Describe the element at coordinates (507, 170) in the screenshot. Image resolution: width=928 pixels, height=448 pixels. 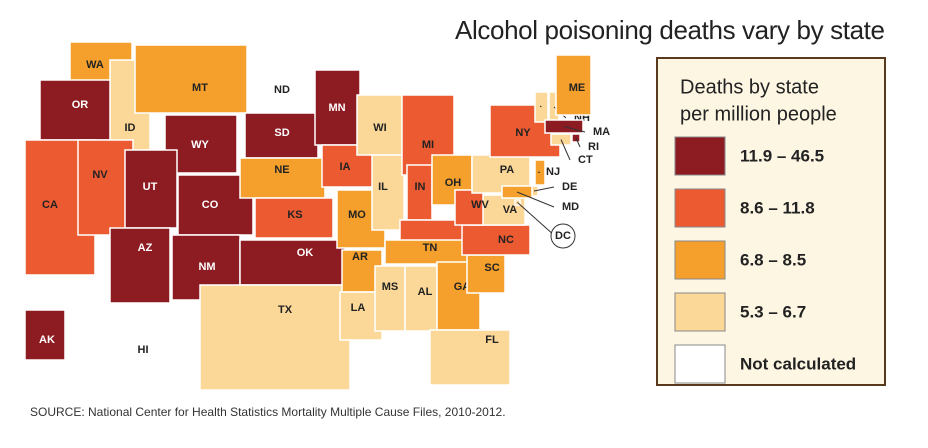
I see `state-label: PA` at that location.